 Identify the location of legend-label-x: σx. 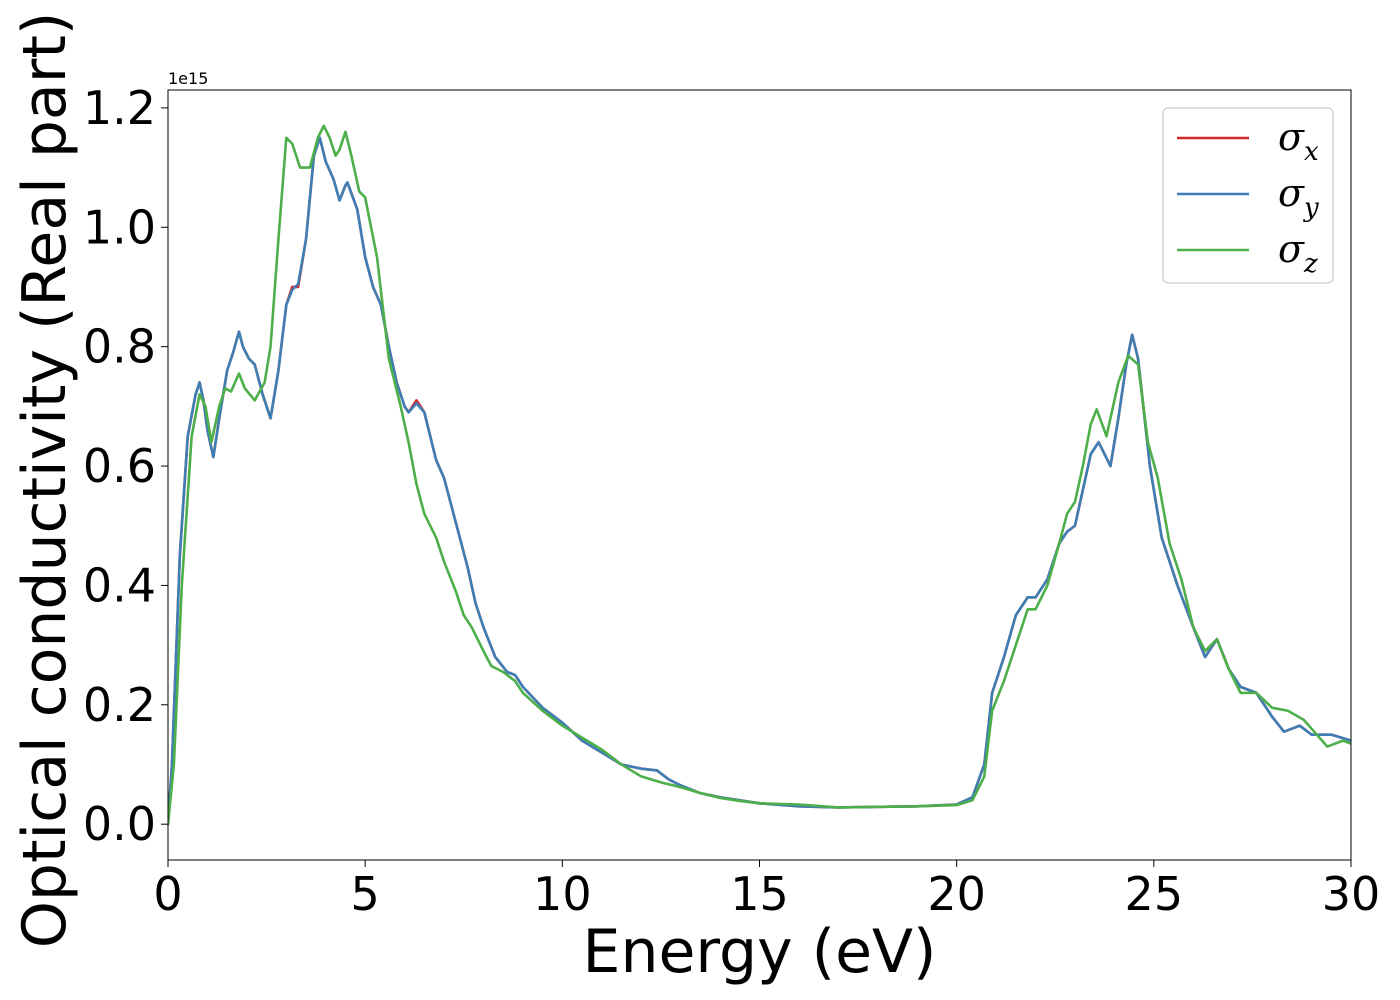
(1298, 141).